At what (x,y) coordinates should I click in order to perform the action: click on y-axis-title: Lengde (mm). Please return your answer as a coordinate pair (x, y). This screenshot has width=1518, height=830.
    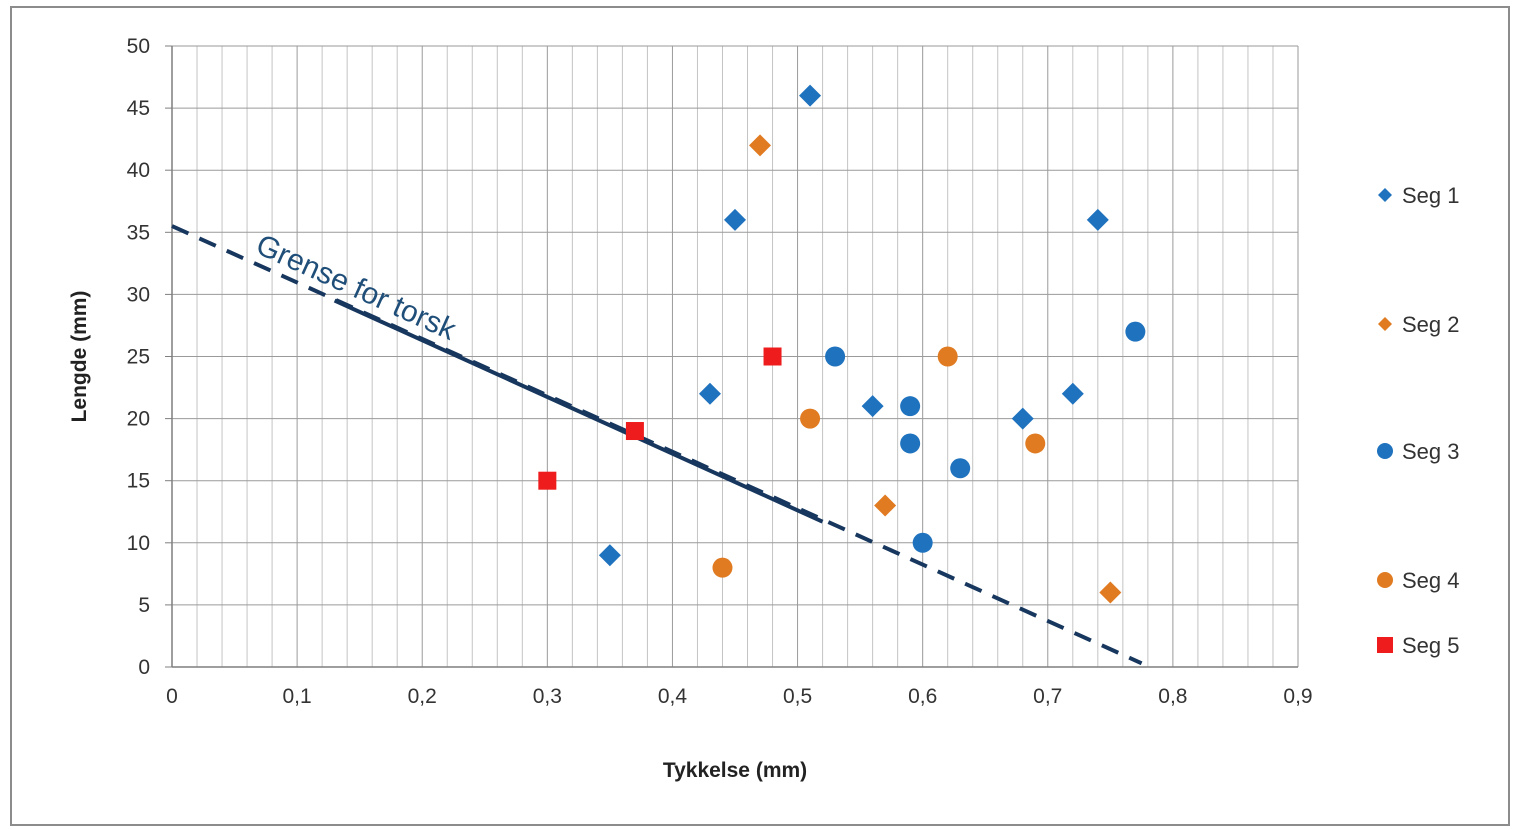
    Looking at the image, I should click on (79, 357).